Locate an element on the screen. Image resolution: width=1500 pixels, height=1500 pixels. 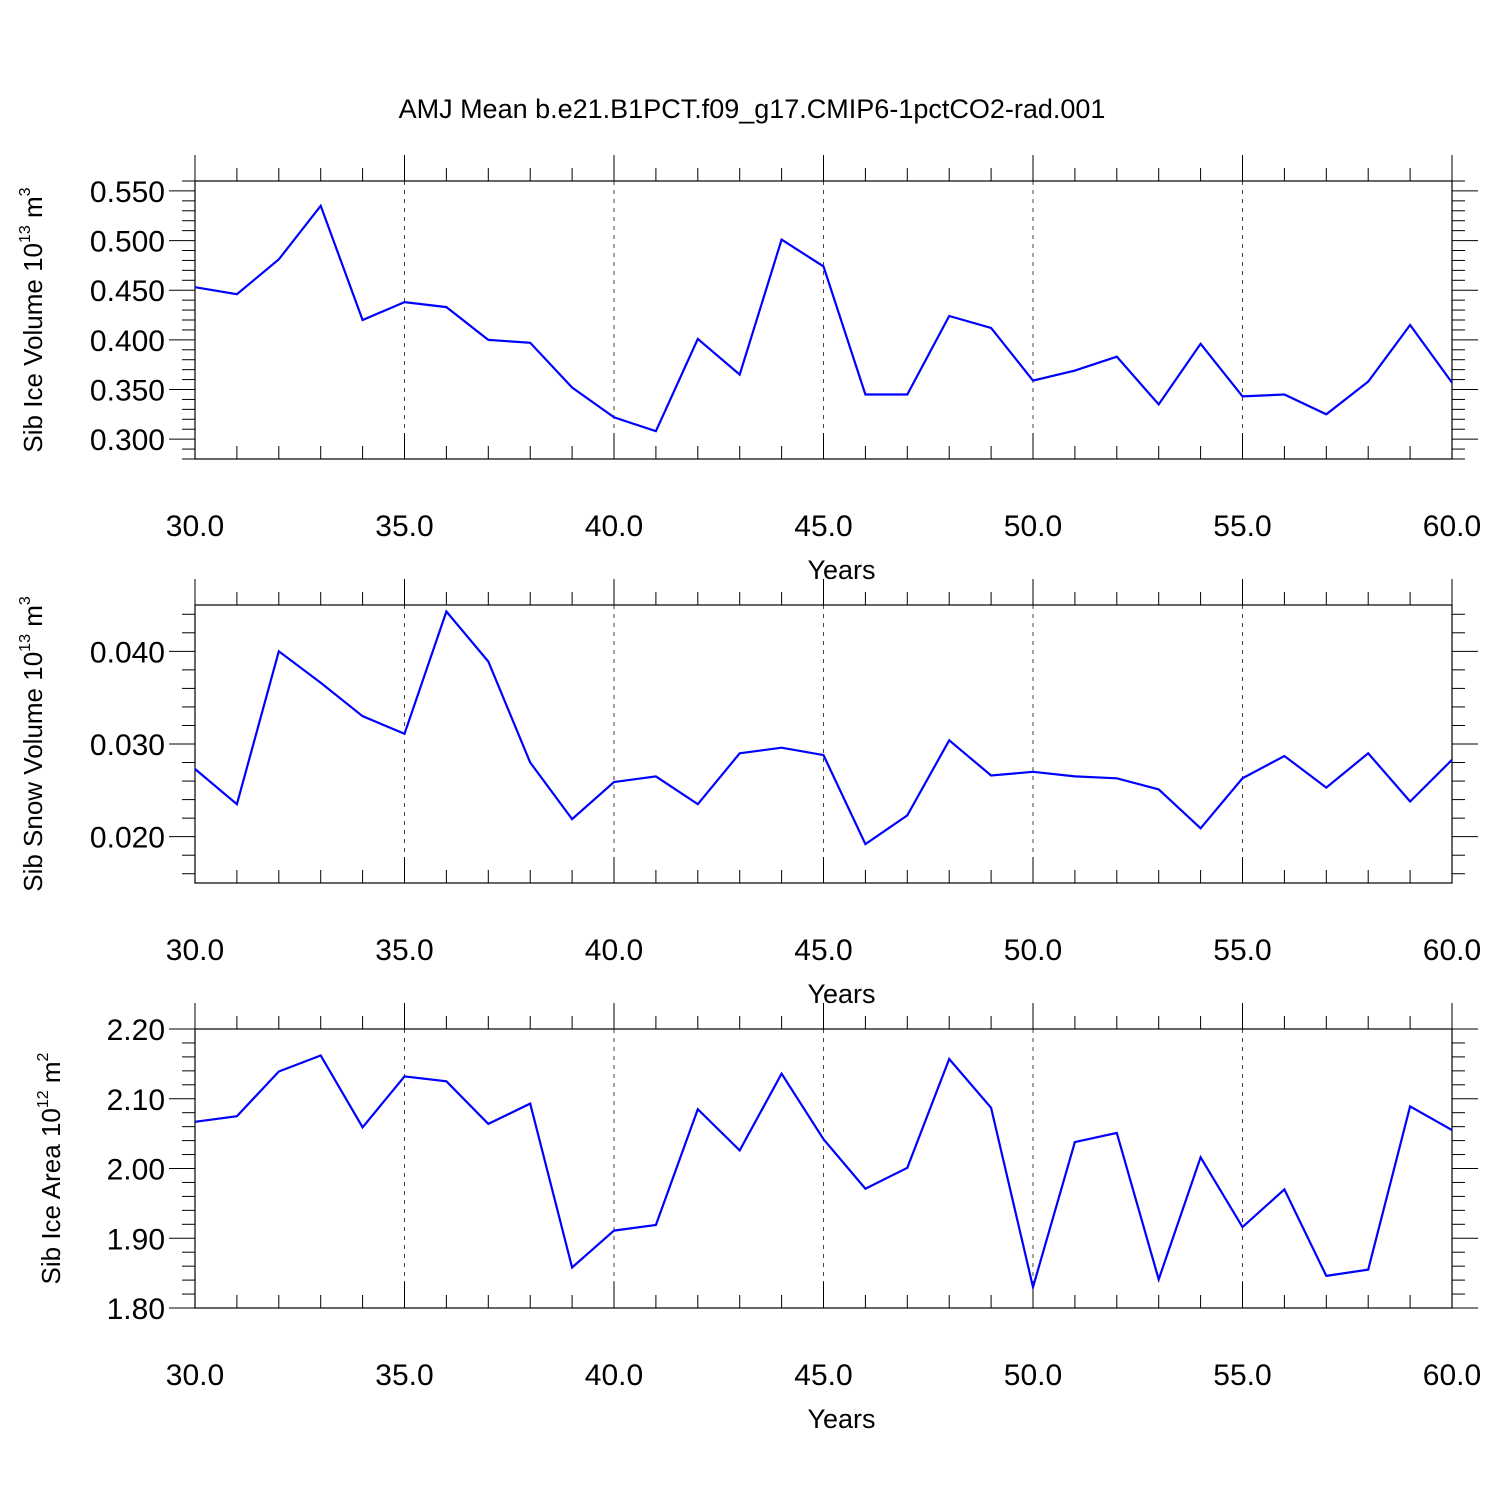
y-axis-label: Sib Ice Volume 1013 m3 is located at coordinates (32, 319).